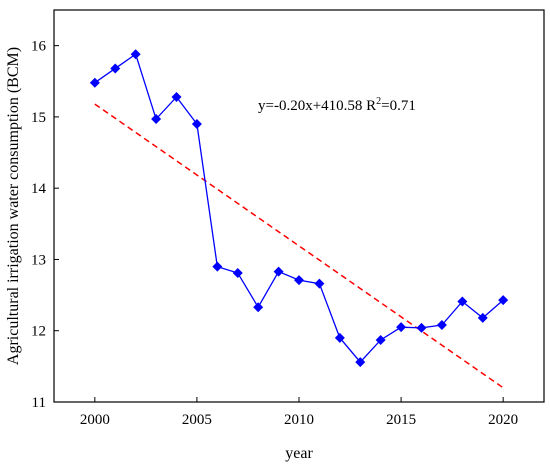  What do you see at coordinates (337, 105) in the screenshot?
I see `regression-annotation: y=-0.20x+410.58 R2=0.71` at bounding box center [337, 105].